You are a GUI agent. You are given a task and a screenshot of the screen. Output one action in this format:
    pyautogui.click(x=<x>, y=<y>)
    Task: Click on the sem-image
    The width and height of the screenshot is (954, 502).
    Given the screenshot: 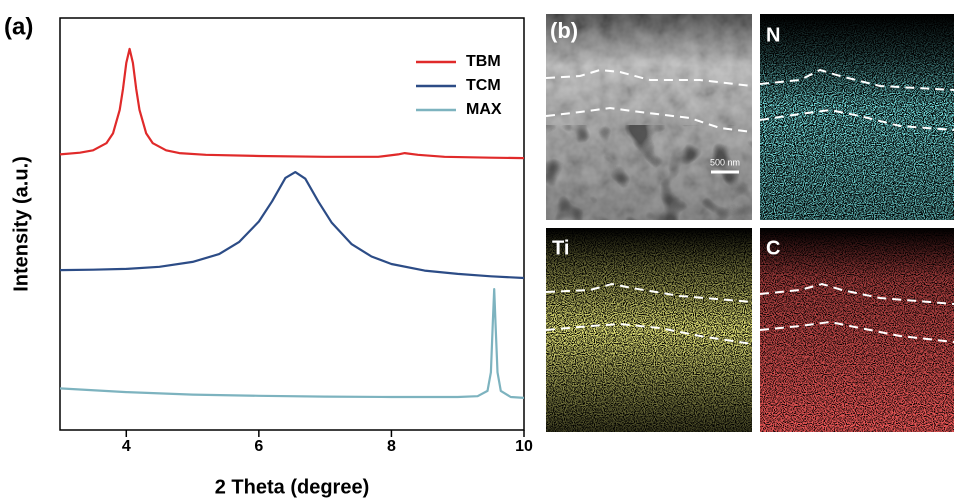 What is the action you would take?
    pyautogui.click(x=649, y=117)
    